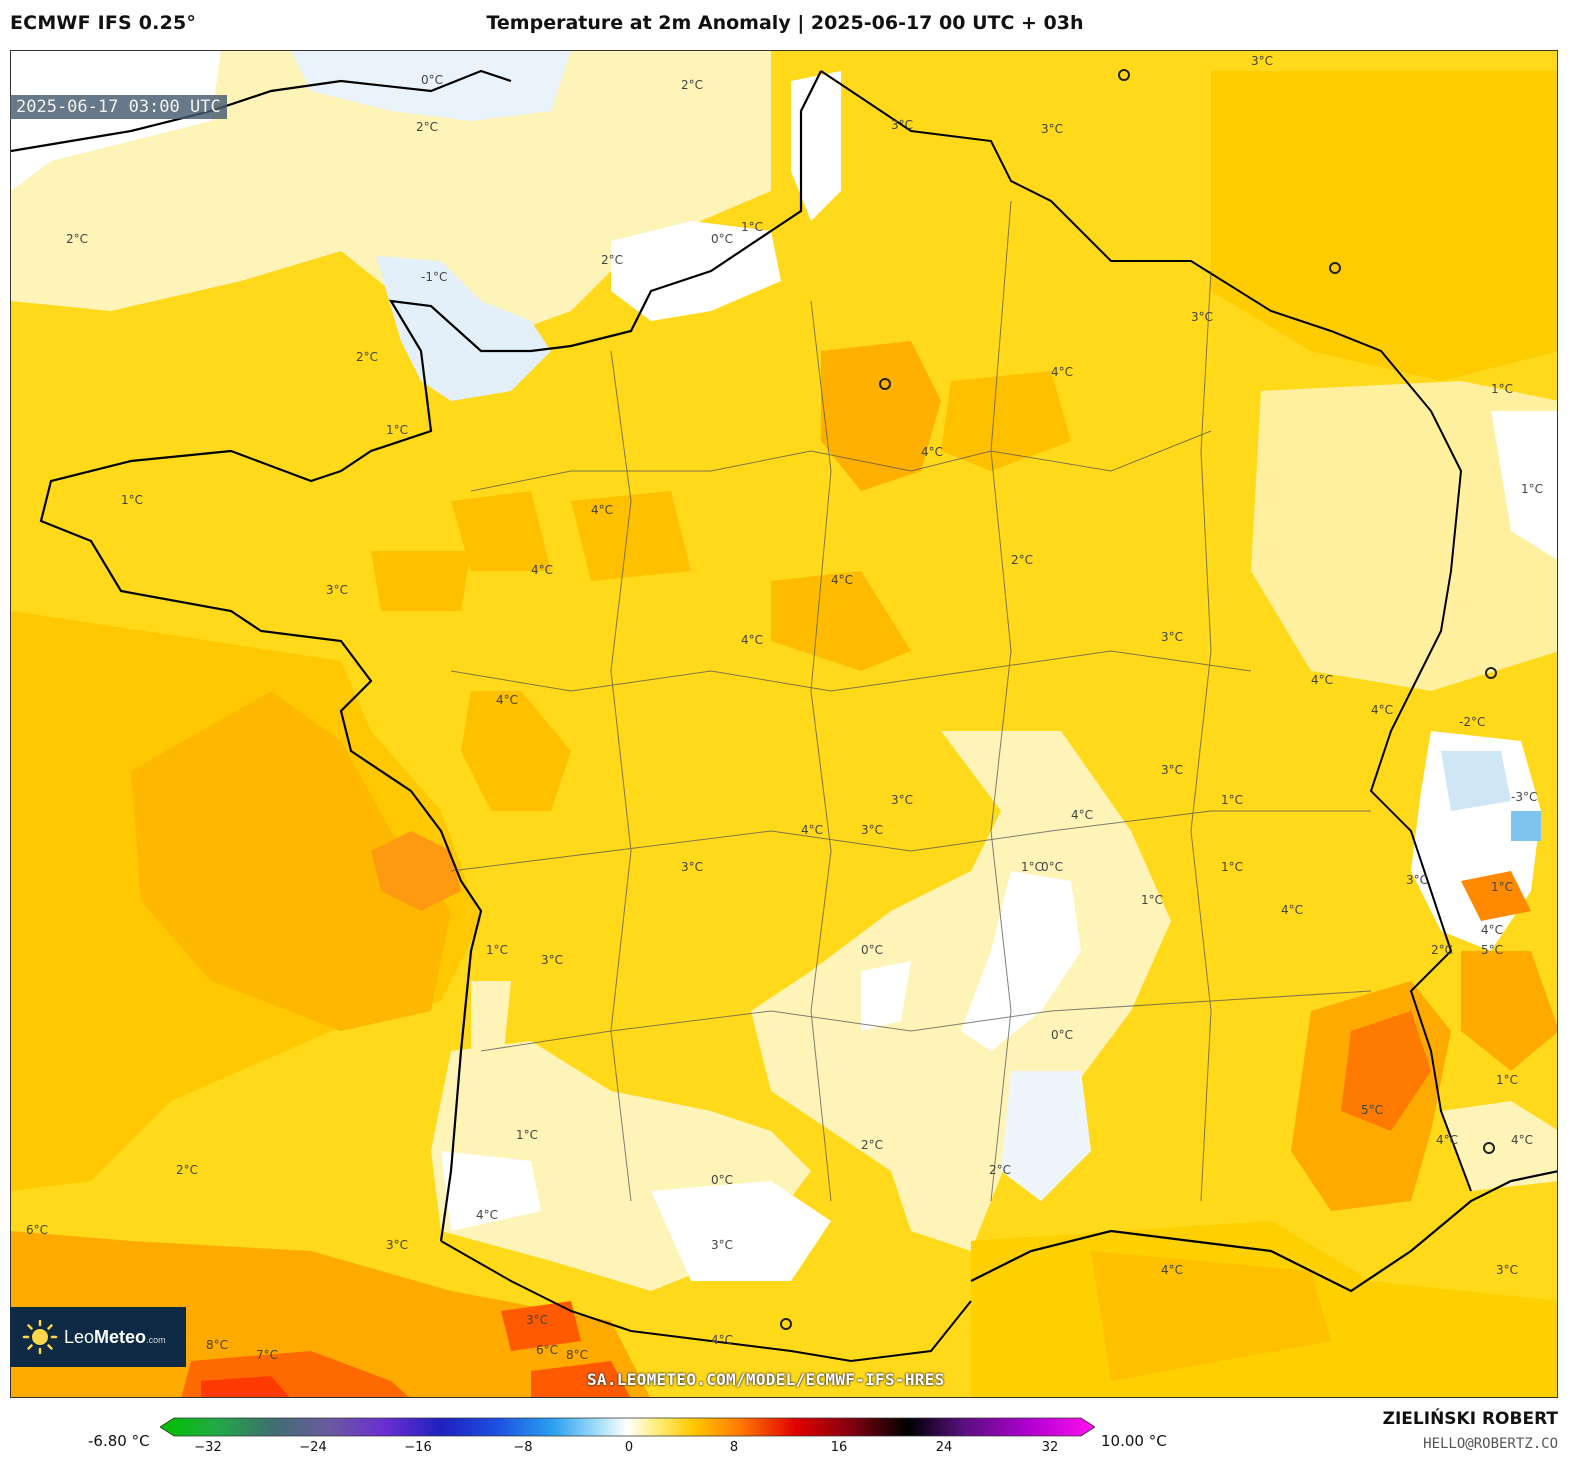  What do you see at coordinates (1211, 1316) in the screenshot?
I see `anomaly-field-4-med` at bounding box center [1211, 1316].